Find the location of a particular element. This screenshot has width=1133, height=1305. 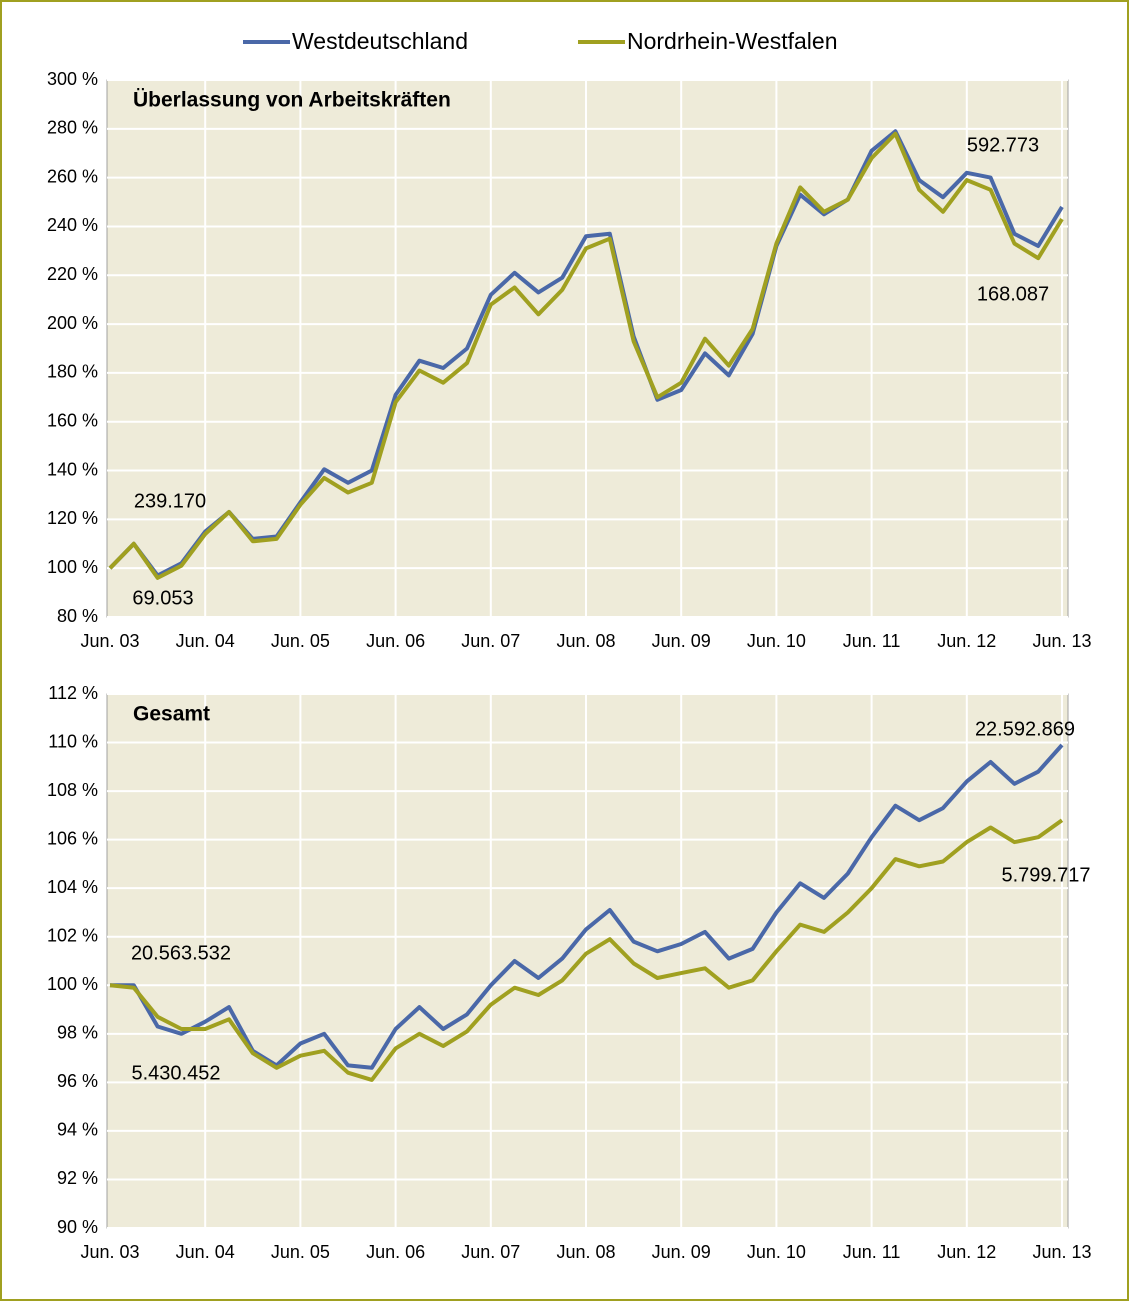

legend-label: Westdeutschland is located at coordinates (380, 41).